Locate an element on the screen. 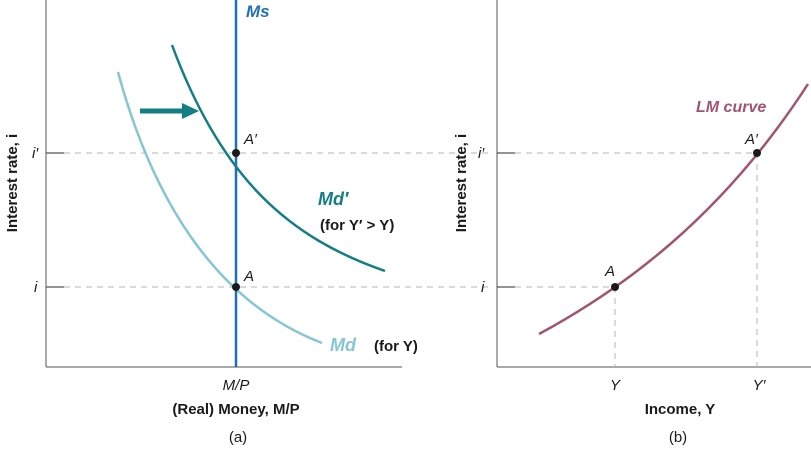 The width and height of the screenshot is (811, 450). panel-b-y-tick-i: i is located at coordinates (483, 287).